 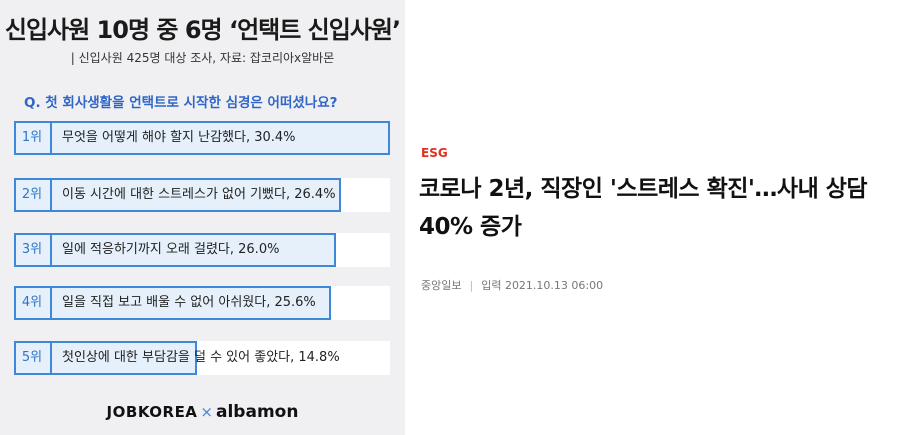 I want to click on survey-question: Q. 첫 회사생활을 언택트로 시작한 심경은 어떠셨나요?, so click(x=181, y=103).